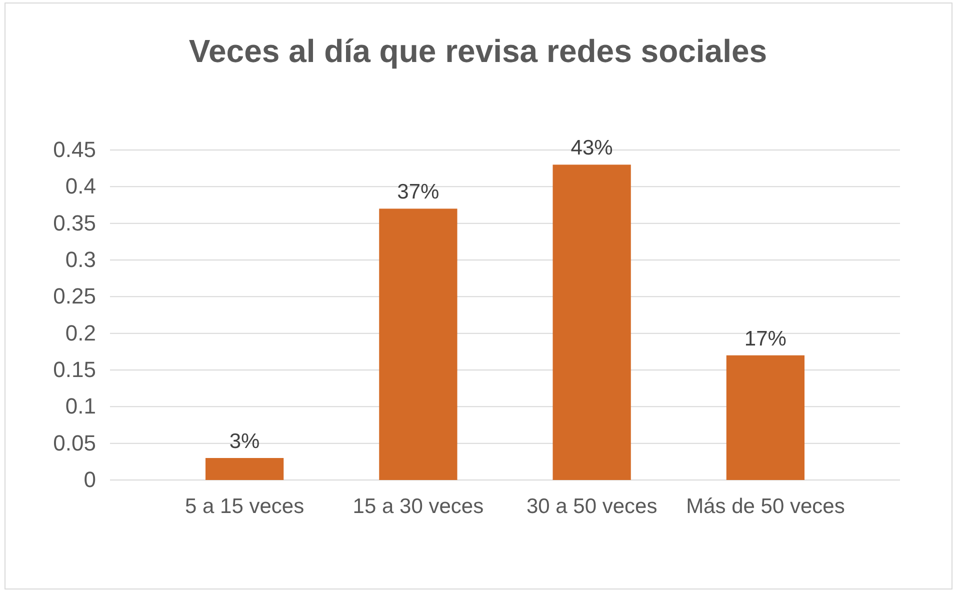 This screenshot has width=957, height=592. Describe the element at coordinates (244, 441) in the screenshot. I see `data-label: 3%` at that location.